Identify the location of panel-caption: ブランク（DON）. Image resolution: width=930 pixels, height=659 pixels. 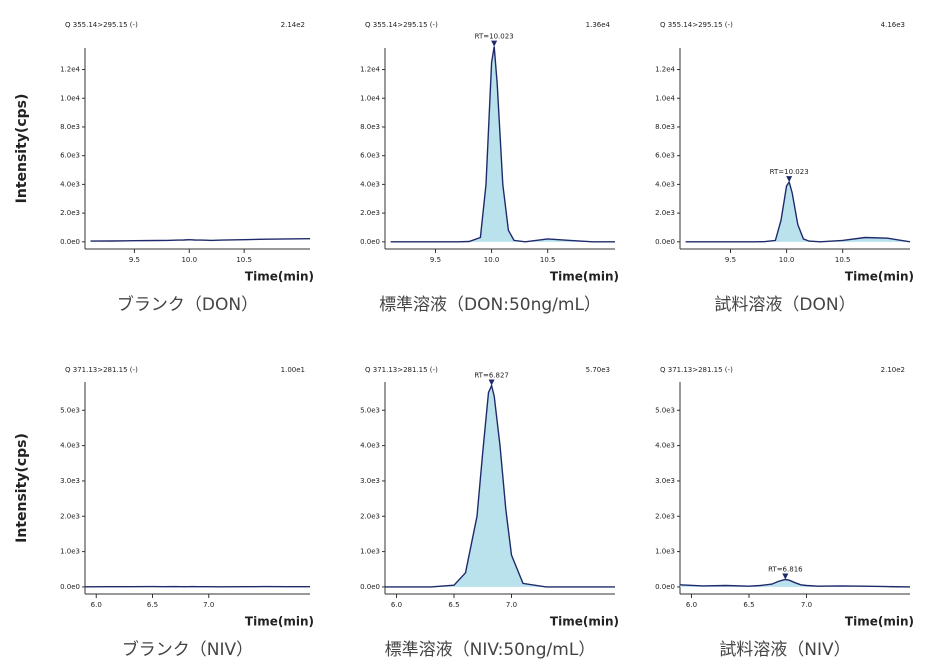
(187, 304).